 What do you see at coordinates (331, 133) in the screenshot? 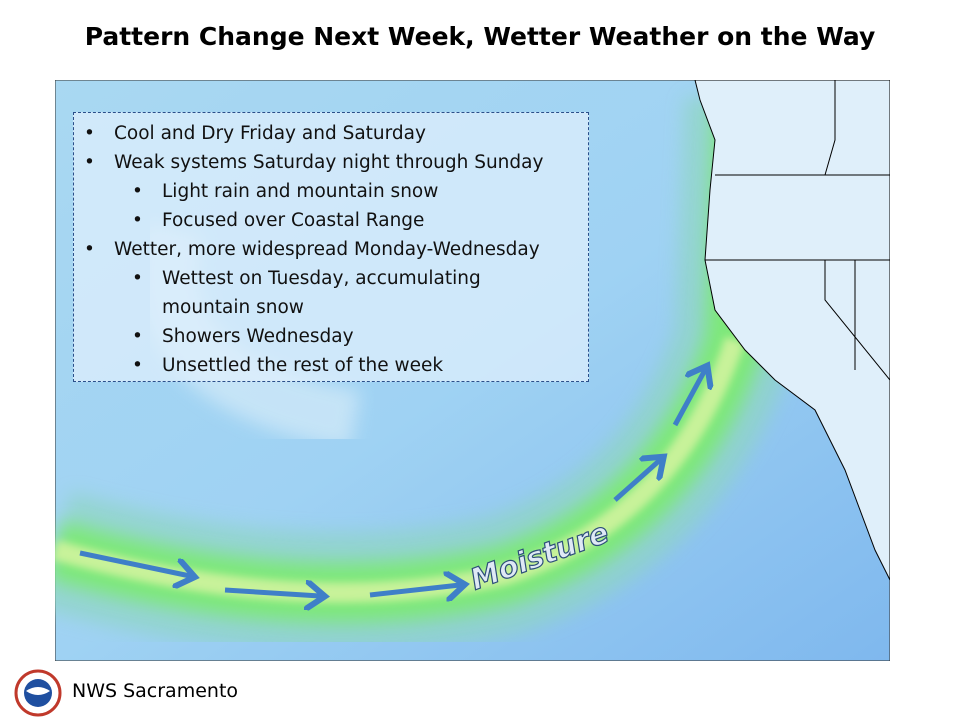
I see `bullet: Cool and Dry Friday and Saturday` at bounding box center [331, 133].